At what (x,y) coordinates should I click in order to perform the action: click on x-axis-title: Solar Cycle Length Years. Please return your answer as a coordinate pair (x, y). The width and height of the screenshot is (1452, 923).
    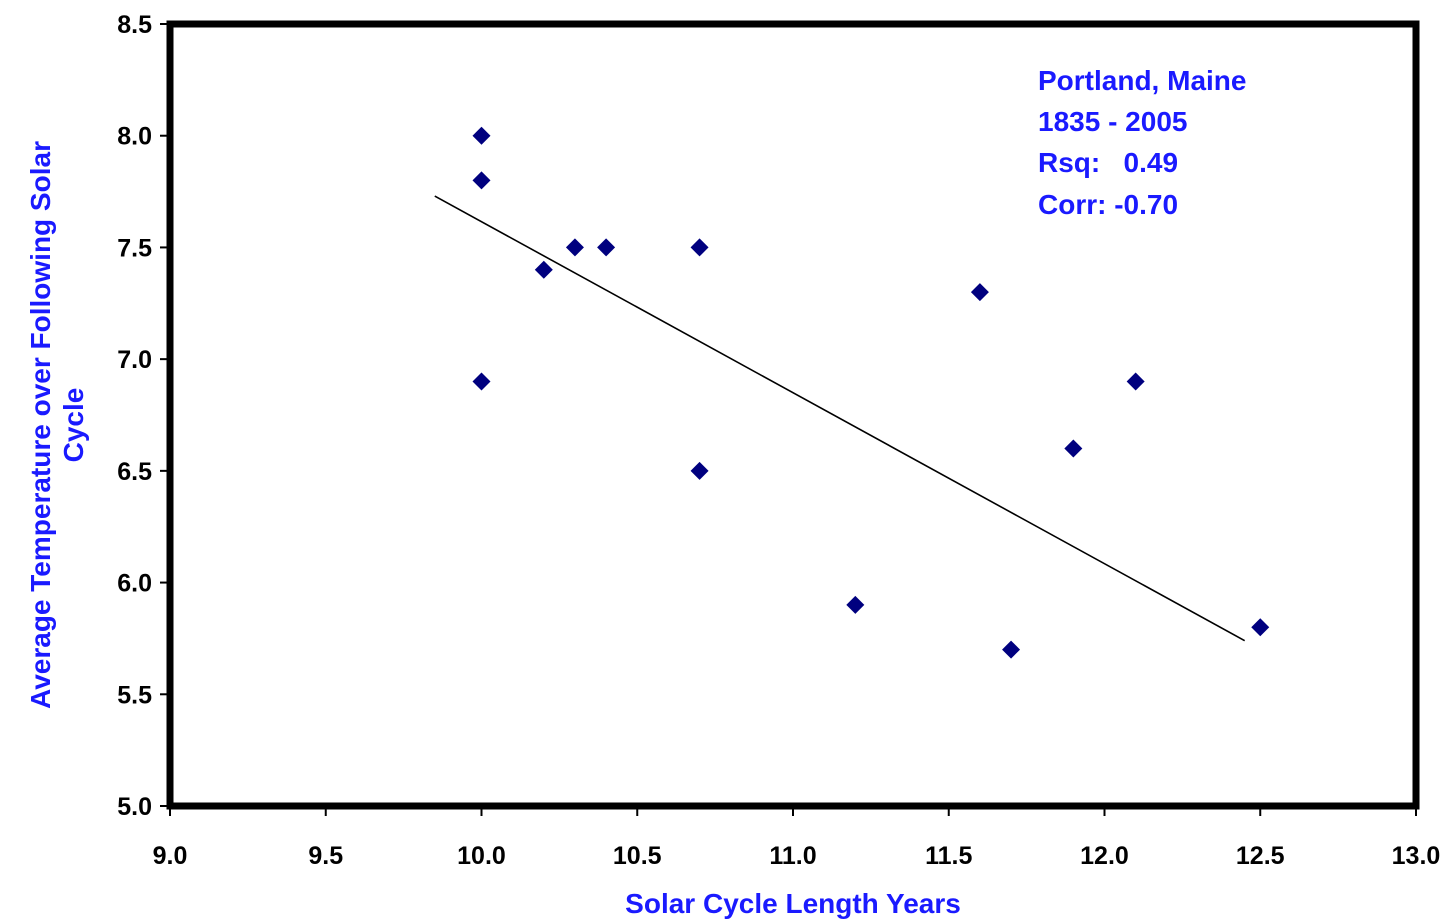
    Looking at the image, I should click on (793, 903).